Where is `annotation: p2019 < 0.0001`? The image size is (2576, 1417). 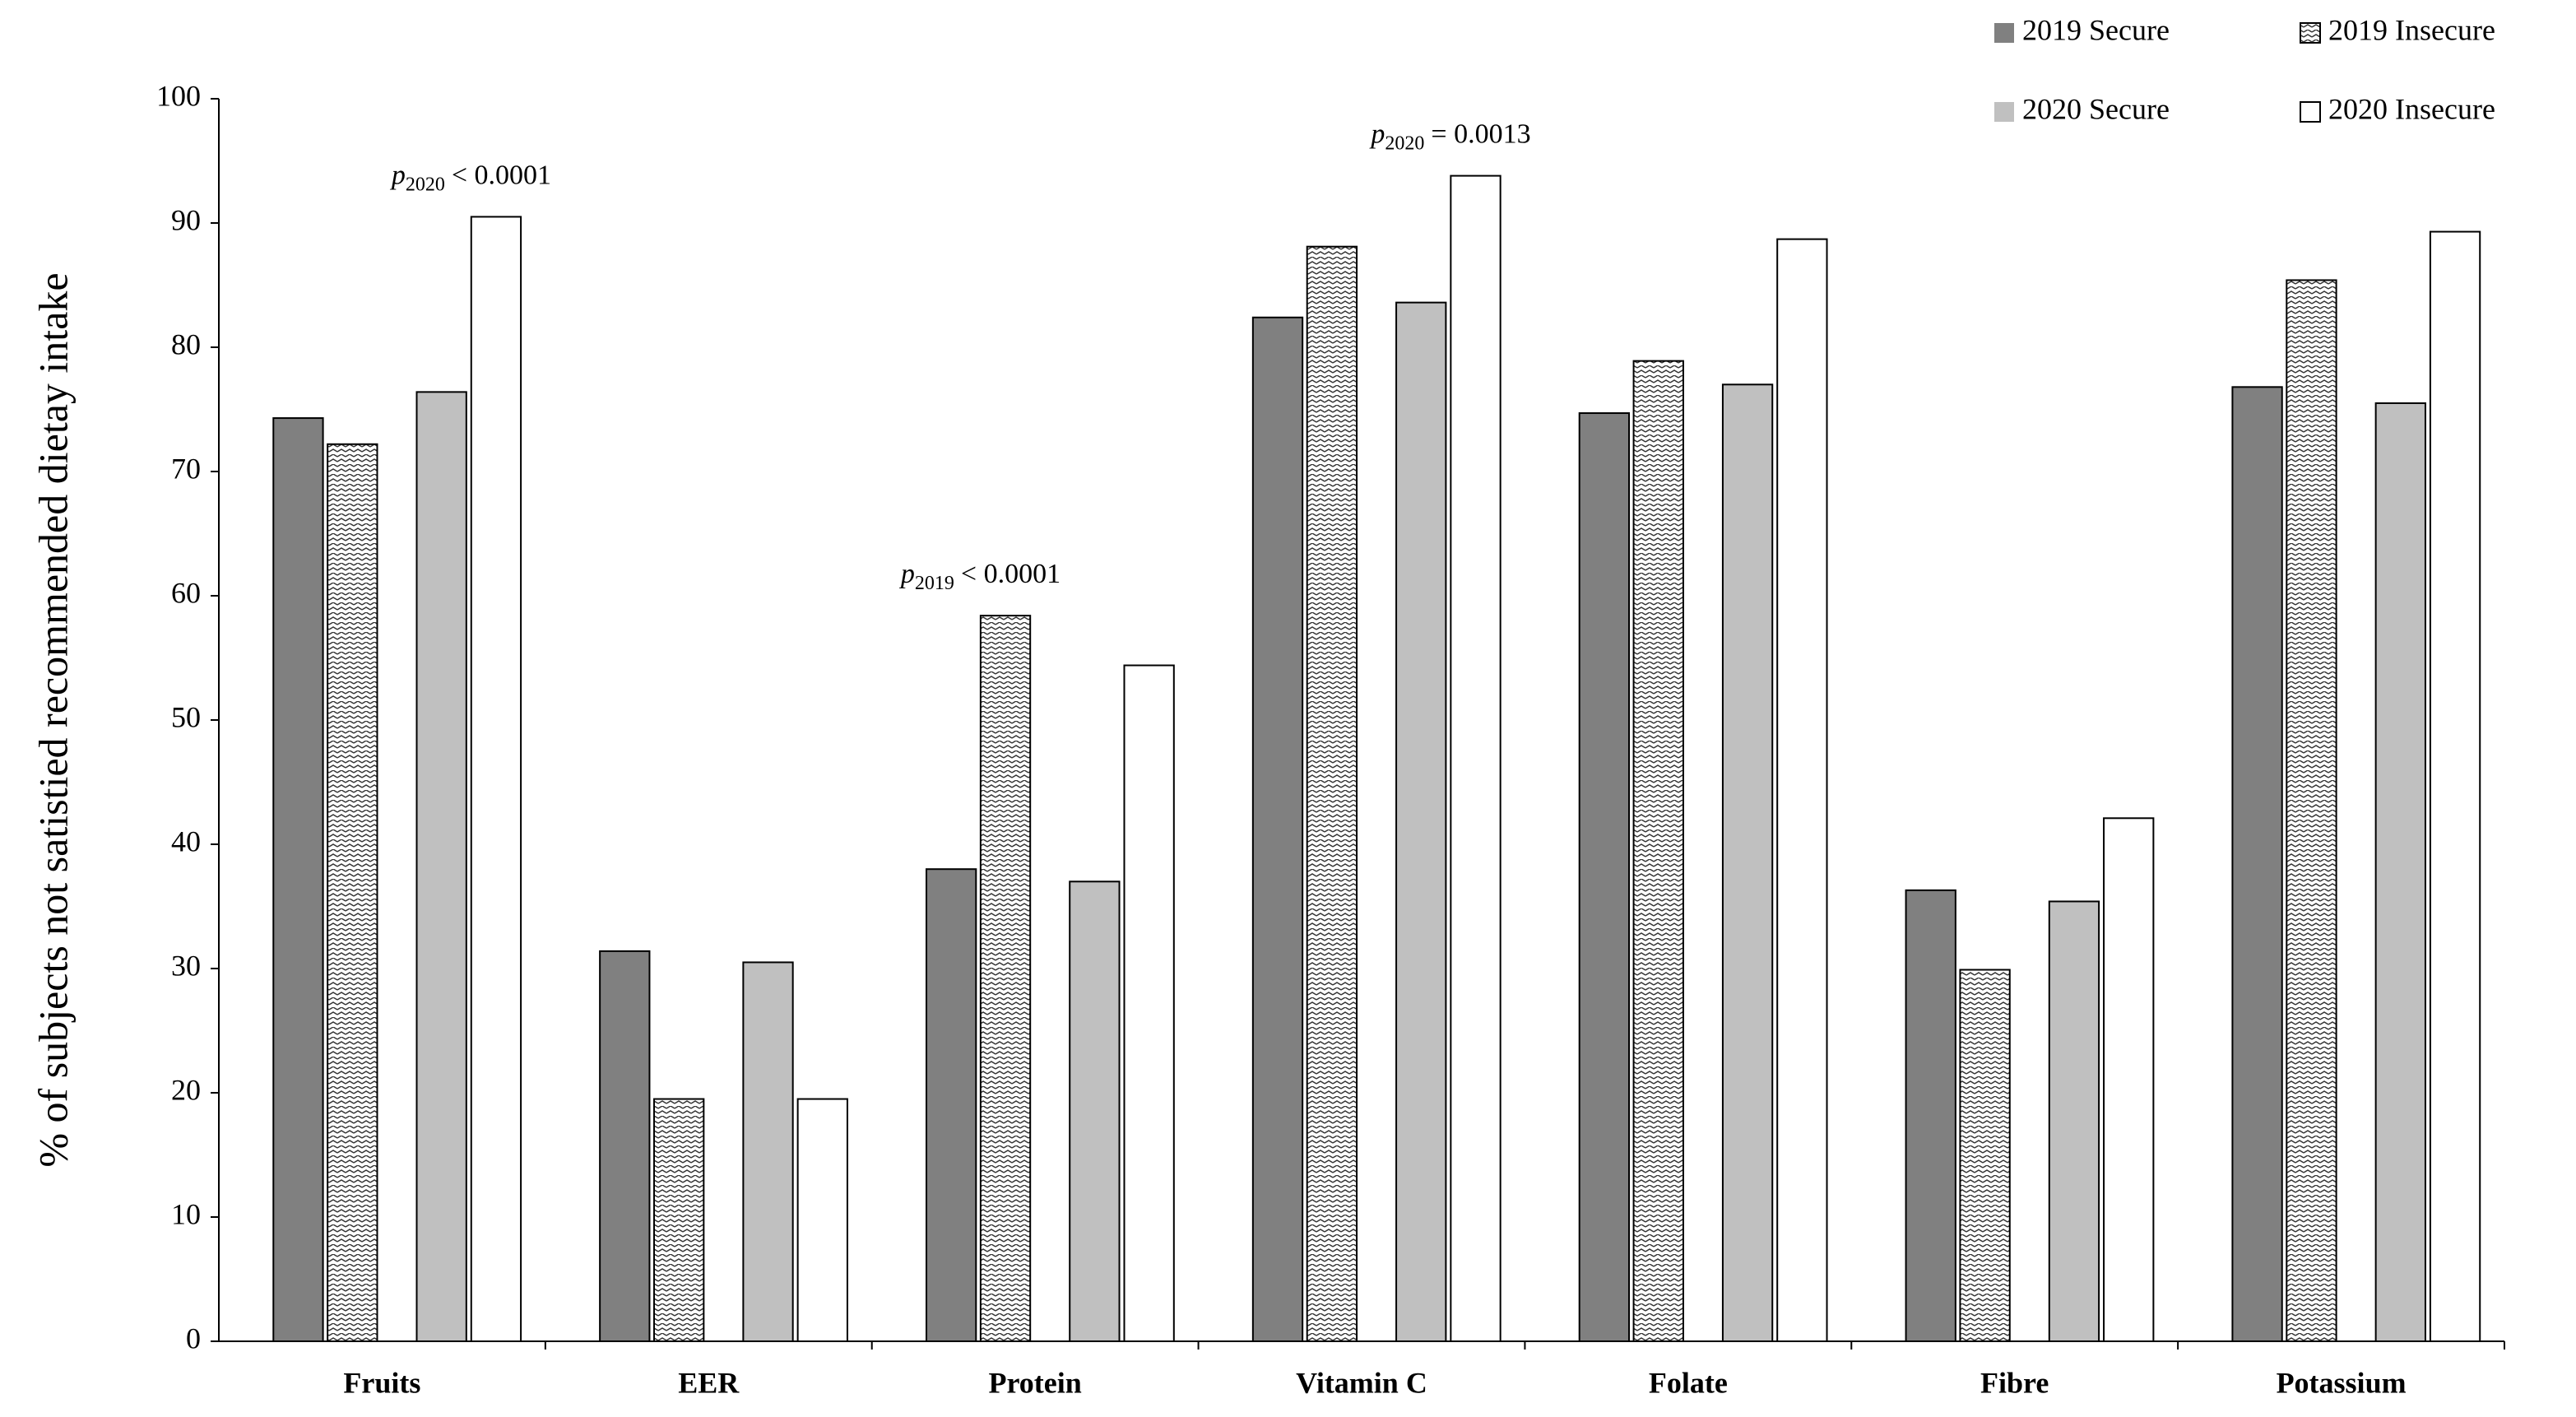
annotation: p2019 < 0.0001 is located at coordinates (980, 576).